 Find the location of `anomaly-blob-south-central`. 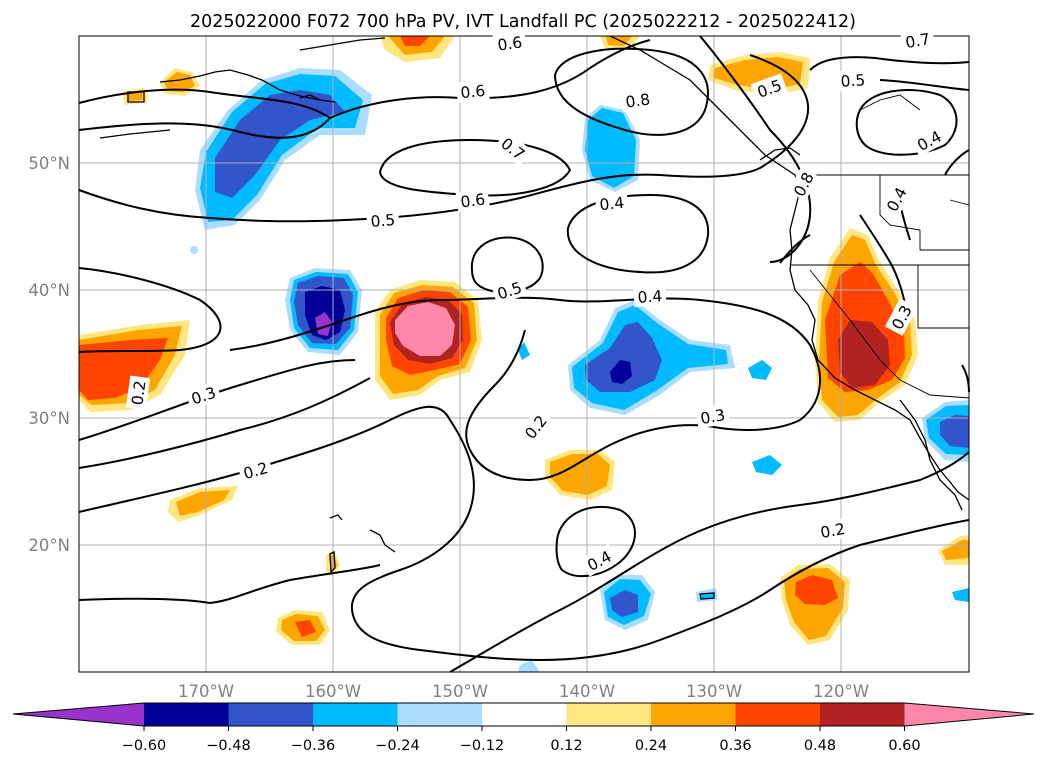

anomaly-blob-south-central is located at coordinates (645, 357).